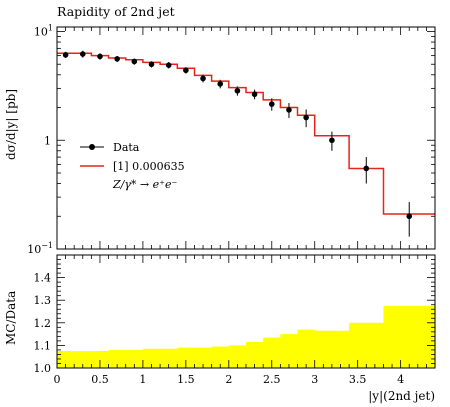  I want to click on x-tick-label: 4, so click(400, 379).